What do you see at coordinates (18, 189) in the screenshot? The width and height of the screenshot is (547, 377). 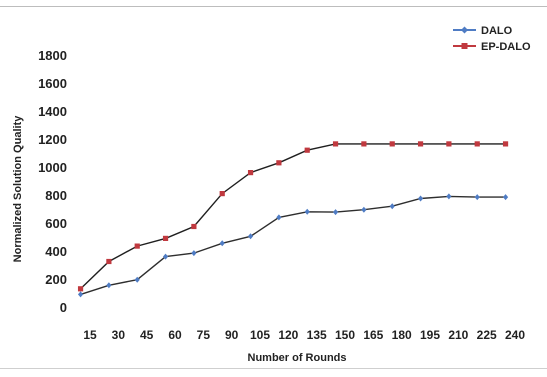 I see `y-axis-label: Normalized Solution Quality` at bounding box center [18, 189].